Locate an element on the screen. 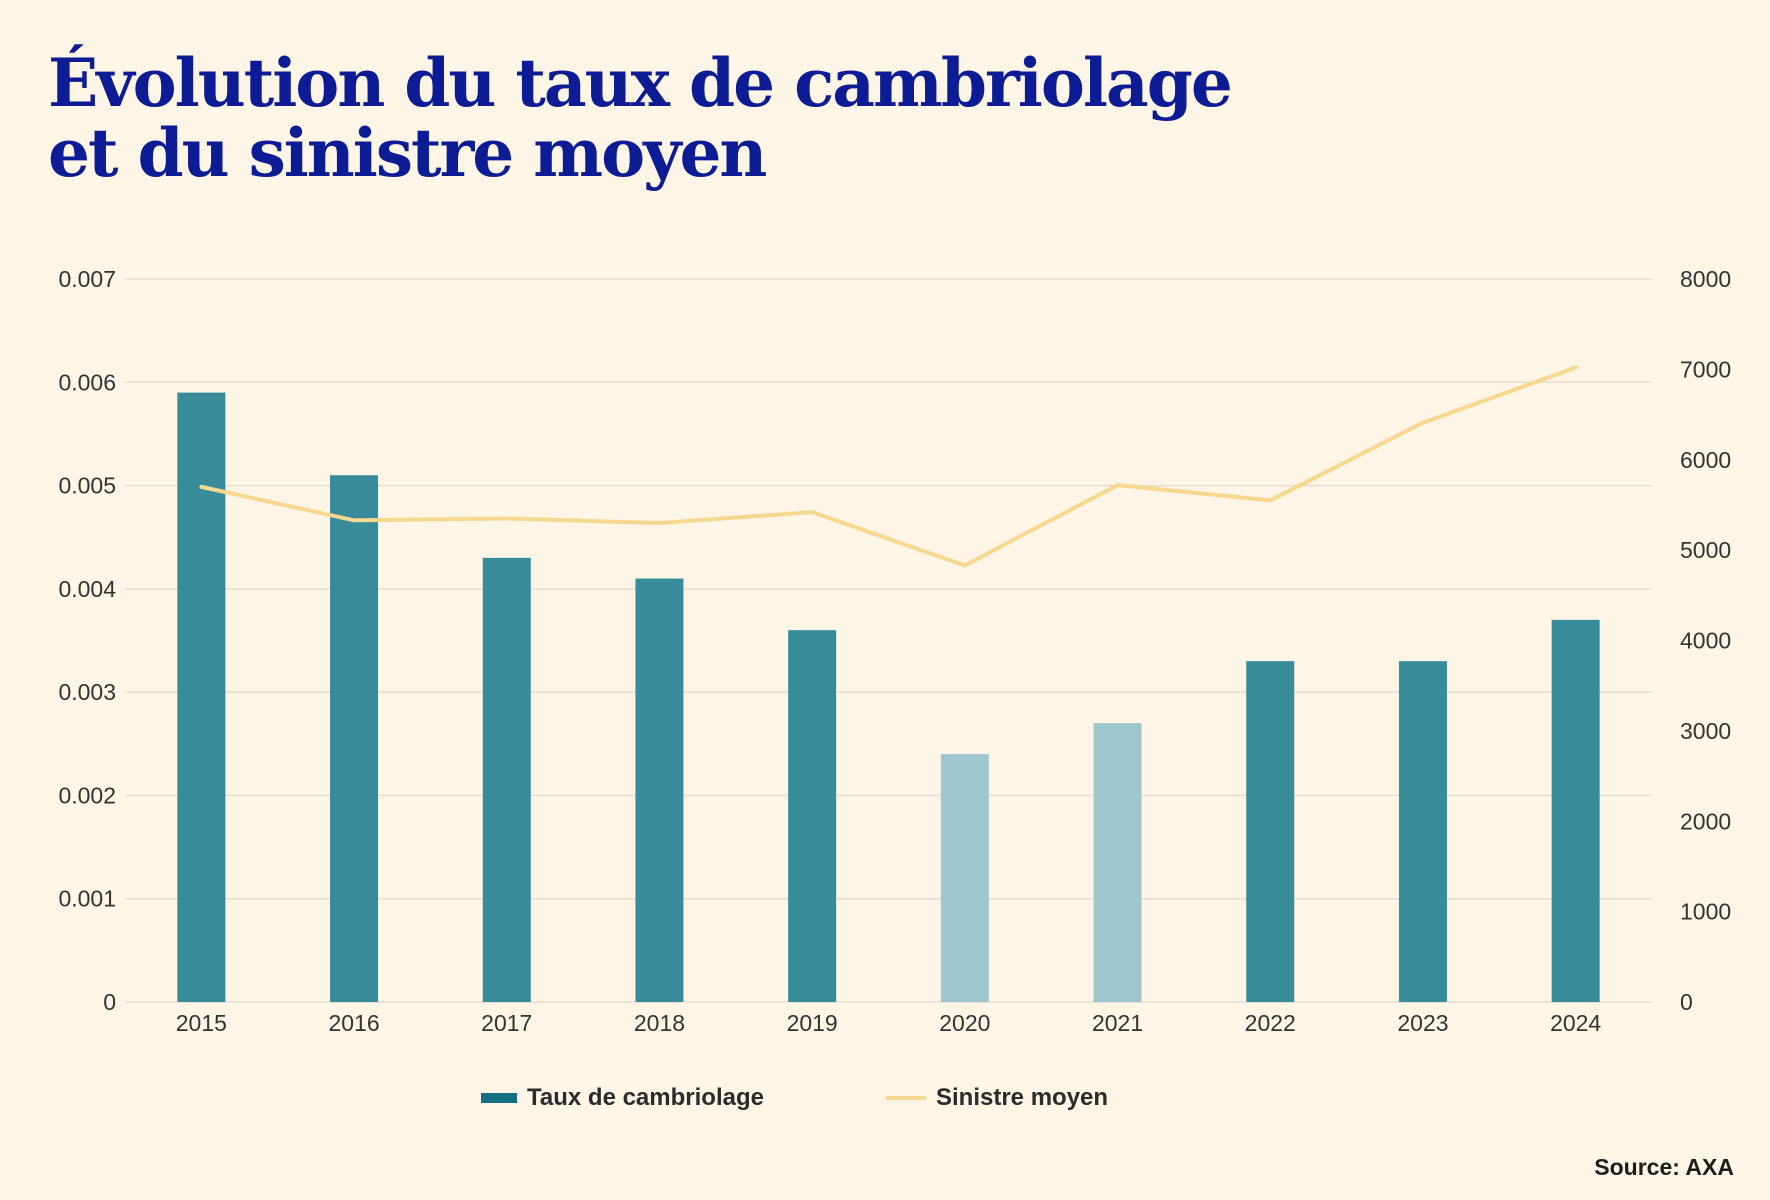  left-tick-label: 0.005 is located at coordinates (87, 486).